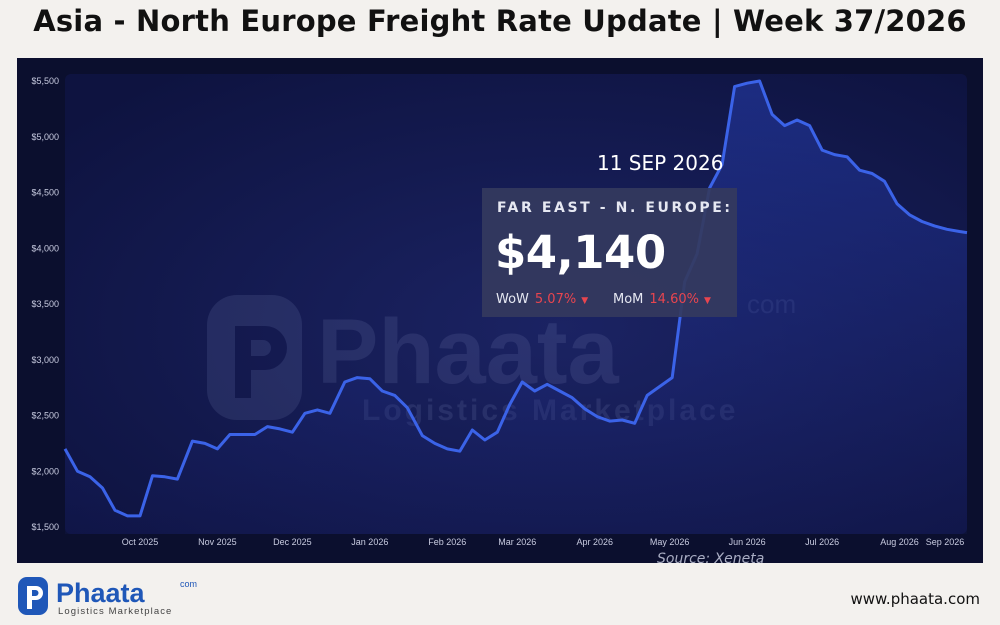  What do you see at coordinates (45, 360) in the screenshot?
I see `y-tick-label: $3,000` at bounding box center [45, 360].